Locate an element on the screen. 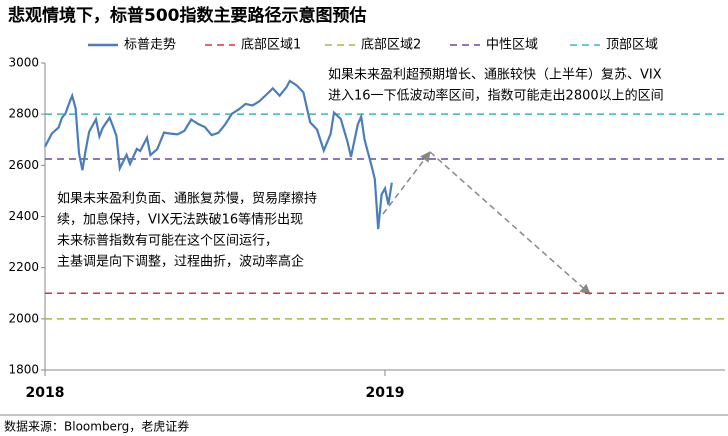 Image resolution: width=728 pixels, height=436 pixels. legend-label: 中性区域 is located at coordinates (512, 45).